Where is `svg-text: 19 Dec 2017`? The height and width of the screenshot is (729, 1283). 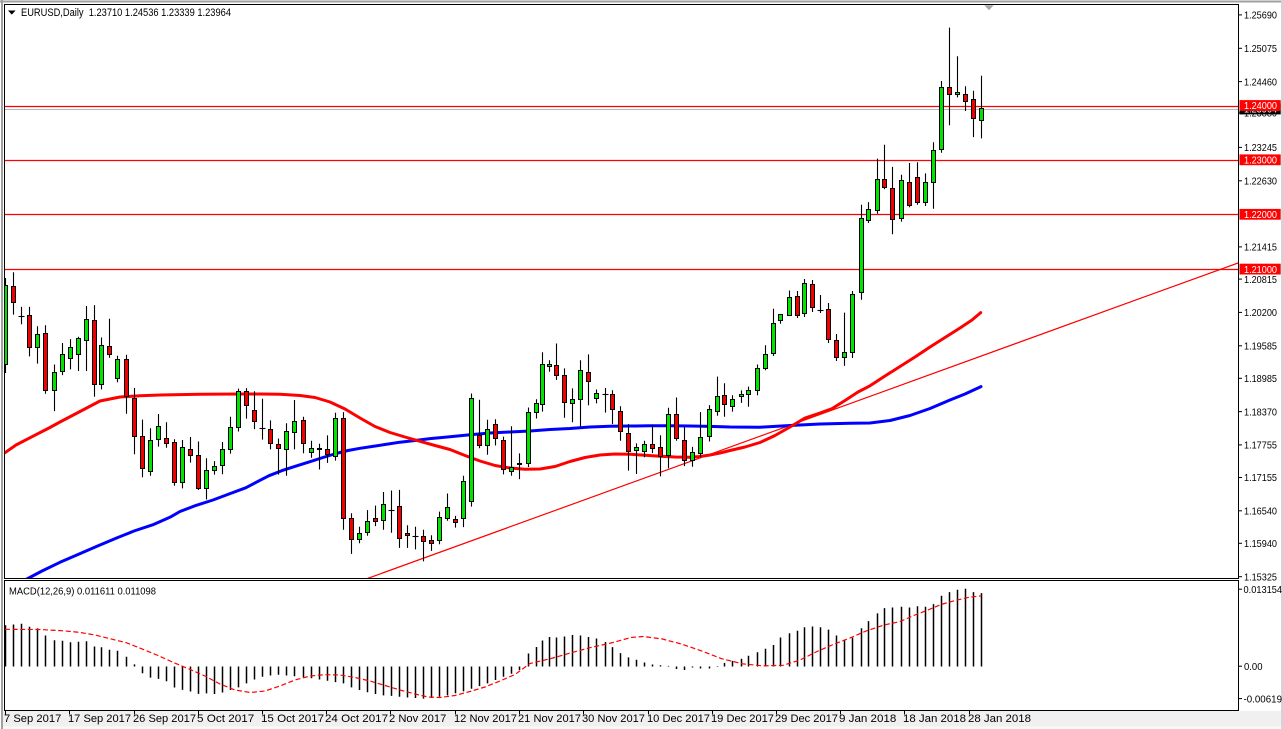
svg-text: 19 Dec 2017 is located at coordinates (742, 719).